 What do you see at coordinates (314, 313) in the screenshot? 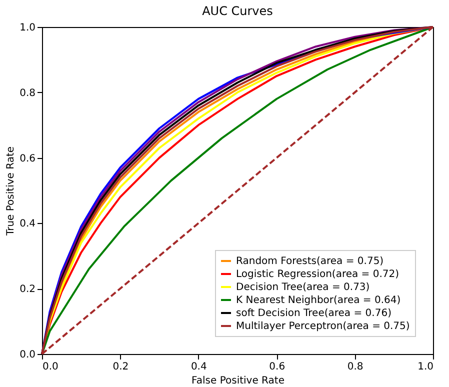
I see `legend-label: soft Decision Tree(area = 0.76)` at bounding box center [314, 313].